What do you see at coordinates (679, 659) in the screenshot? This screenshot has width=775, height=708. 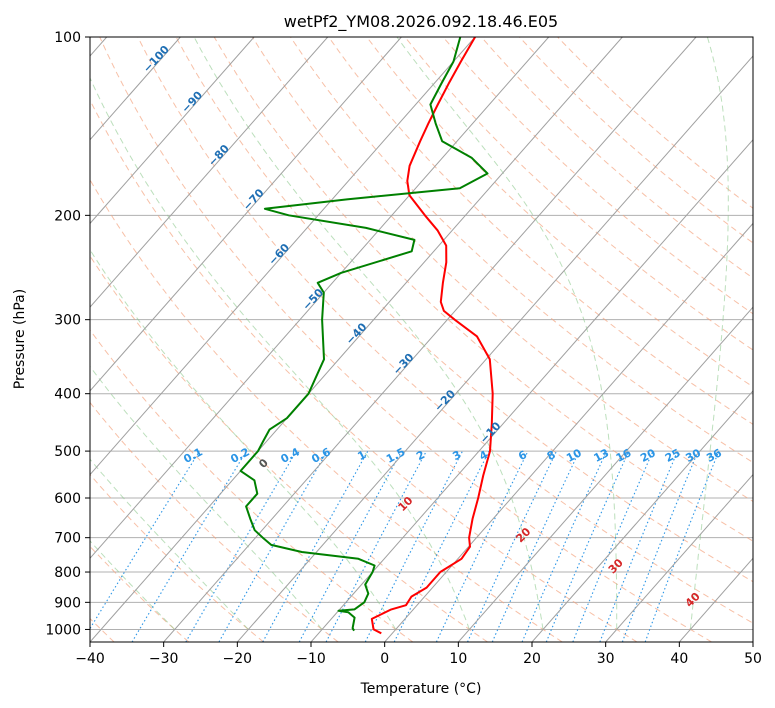 I see `x-tick-label-8: 40` at bounding box center [679, 659].